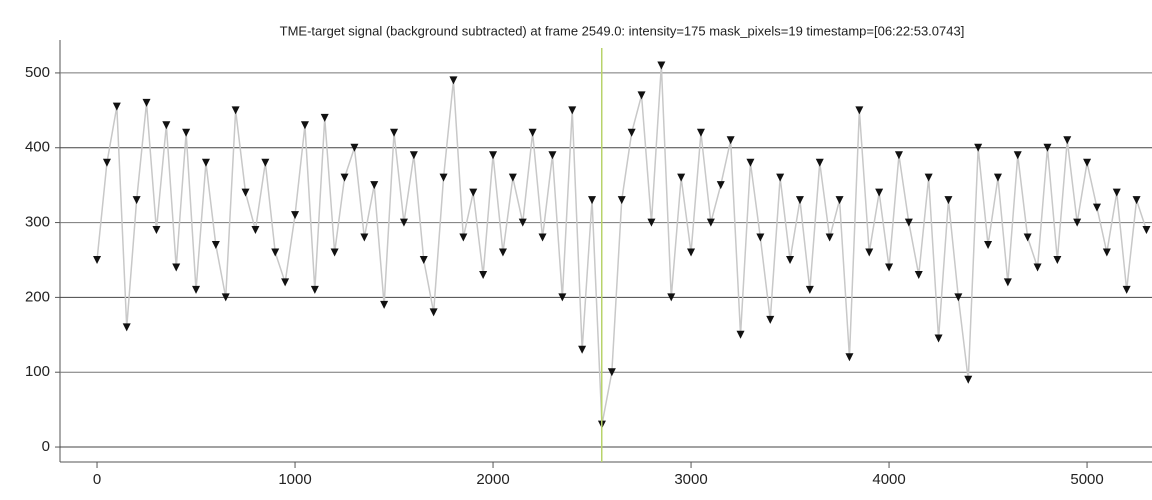  Describe the element at coordinates (888, 479) in the screenshot. I see `x-tick-label: 4000` at that location.